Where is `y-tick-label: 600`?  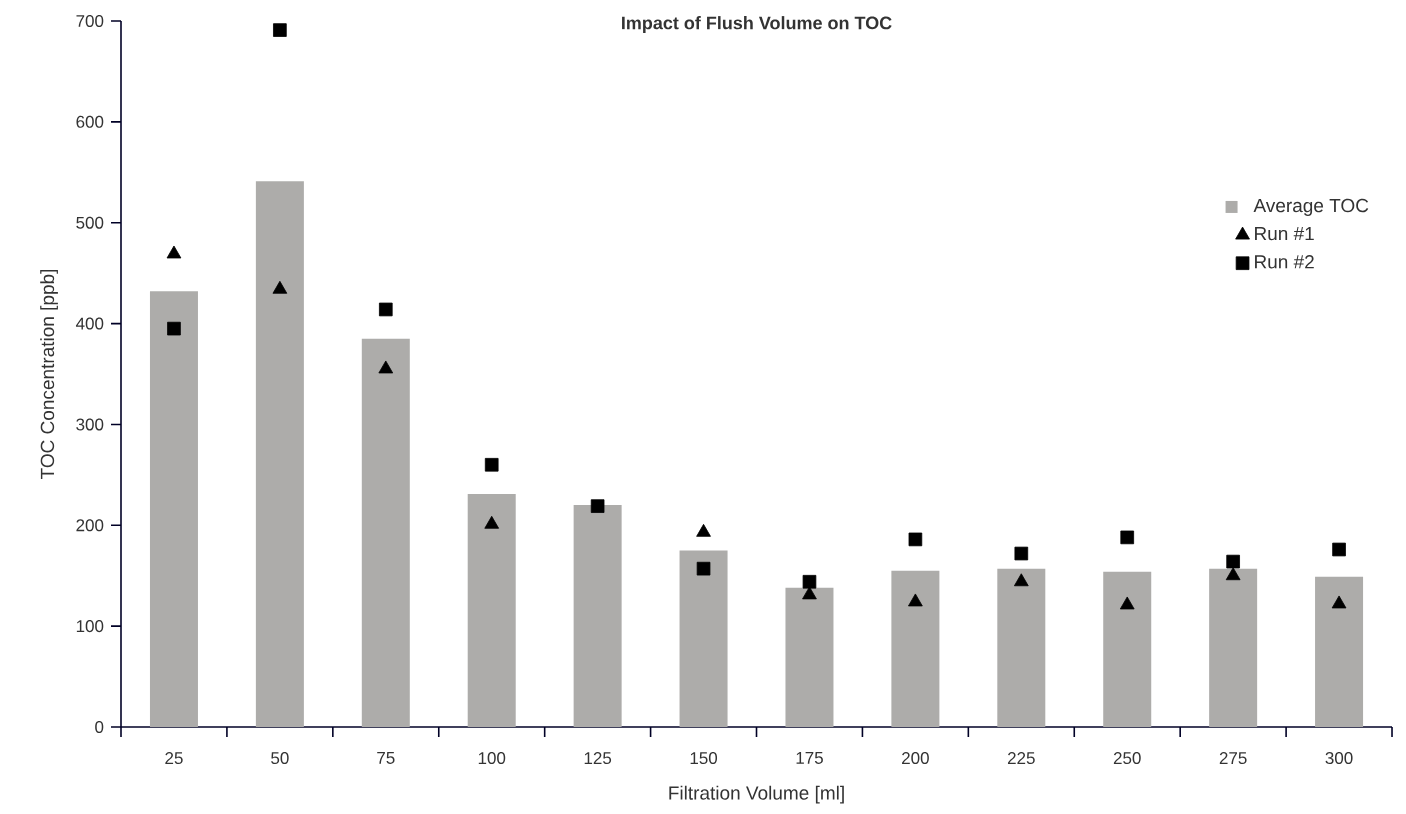 y-tick-label: 600 is located at coordinates (90, 121).